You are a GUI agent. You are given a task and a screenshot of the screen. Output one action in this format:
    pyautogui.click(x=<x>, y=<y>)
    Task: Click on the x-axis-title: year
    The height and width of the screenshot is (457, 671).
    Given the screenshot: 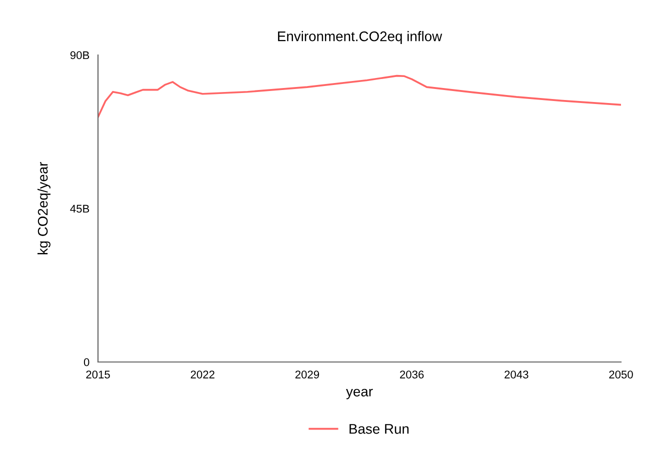 What is the action you would take?
    pyautogui.click(x=359, y=394)
    